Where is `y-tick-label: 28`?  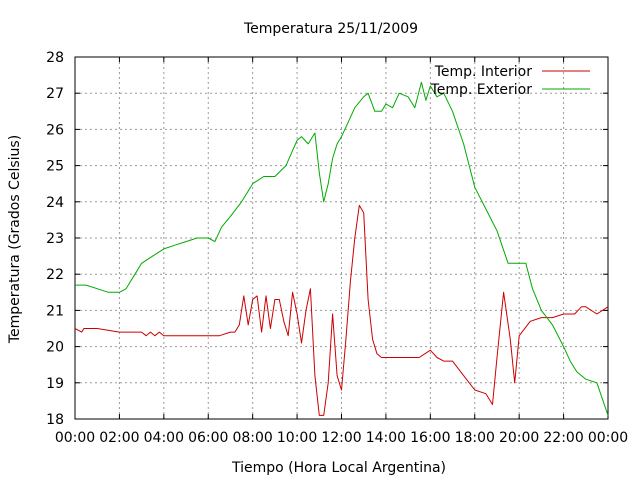 y-tick-label: 28 is located at coordinates (55, 58).